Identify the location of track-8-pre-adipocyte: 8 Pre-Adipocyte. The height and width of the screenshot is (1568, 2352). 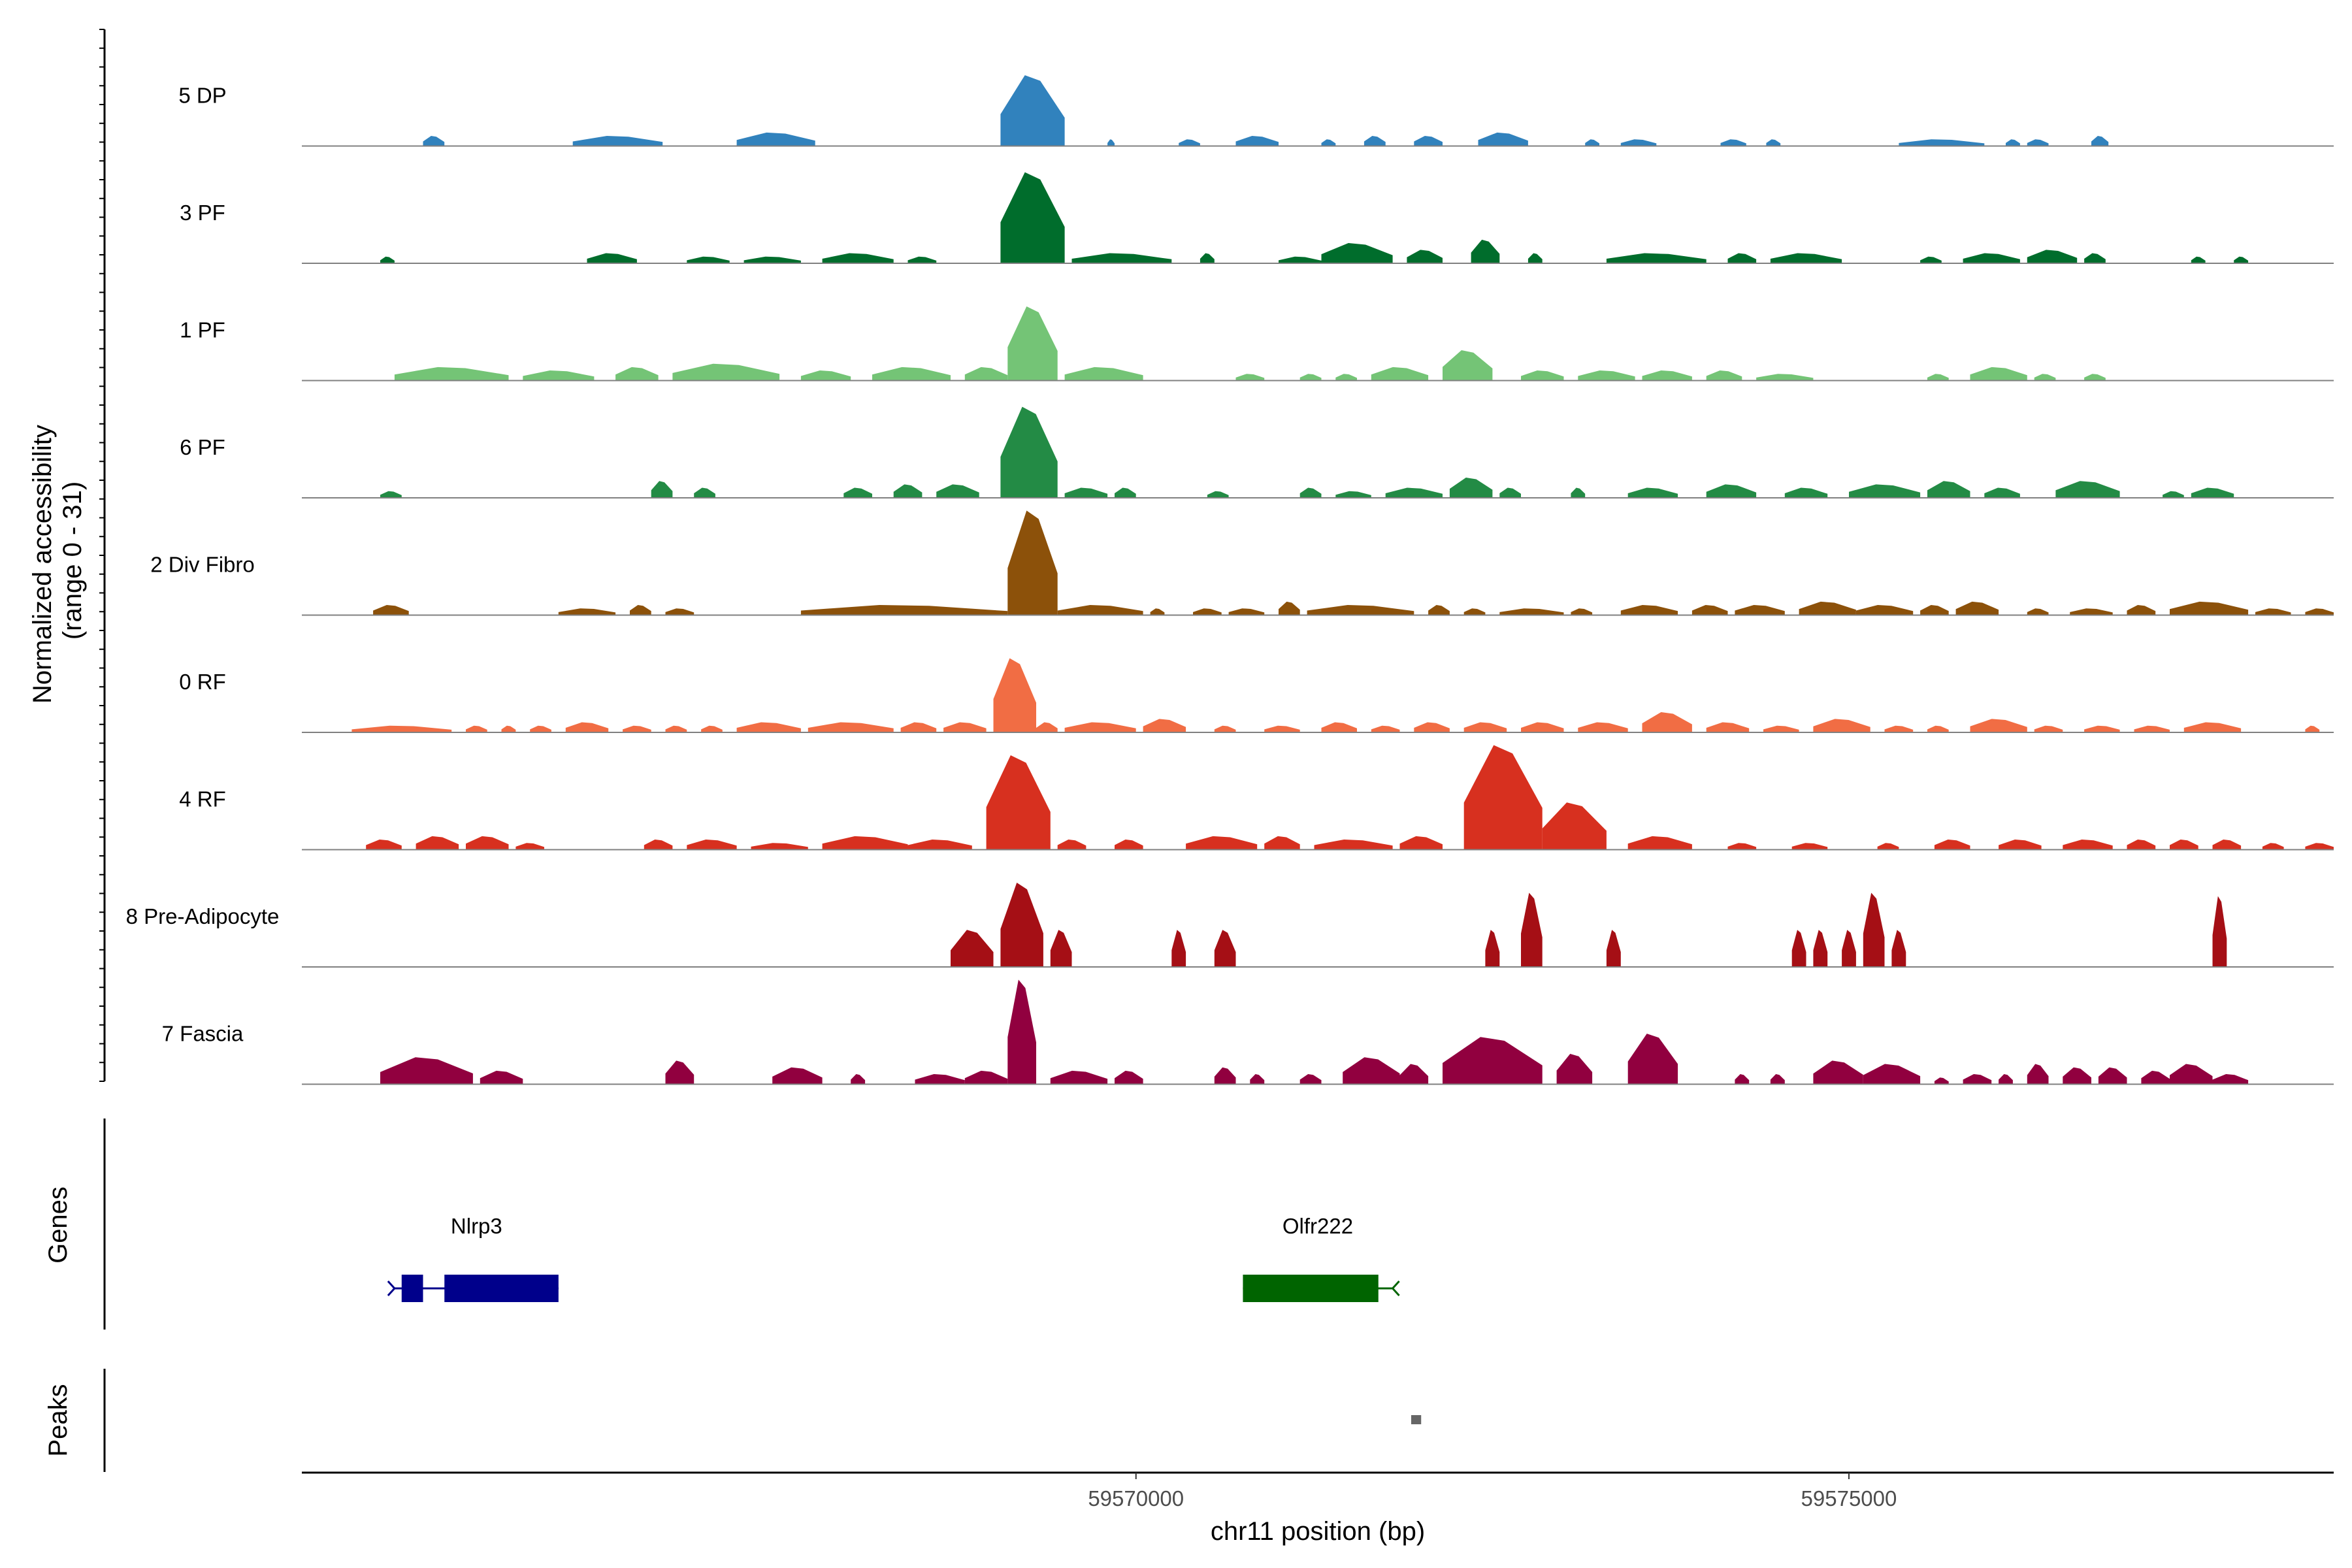
(1230, 925).